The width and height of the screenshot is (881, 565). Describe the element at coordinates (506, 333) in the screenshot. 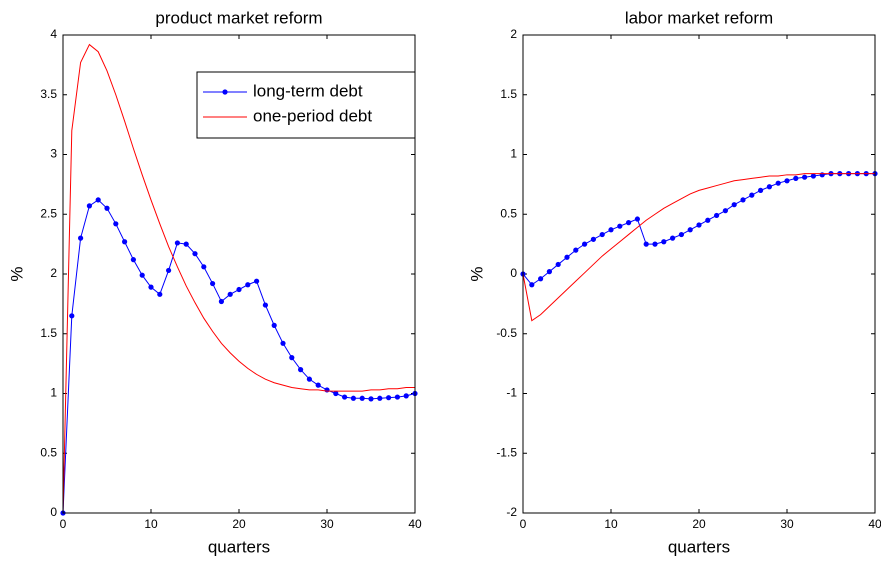

I see `y-tick-label: -0.5` at that location.